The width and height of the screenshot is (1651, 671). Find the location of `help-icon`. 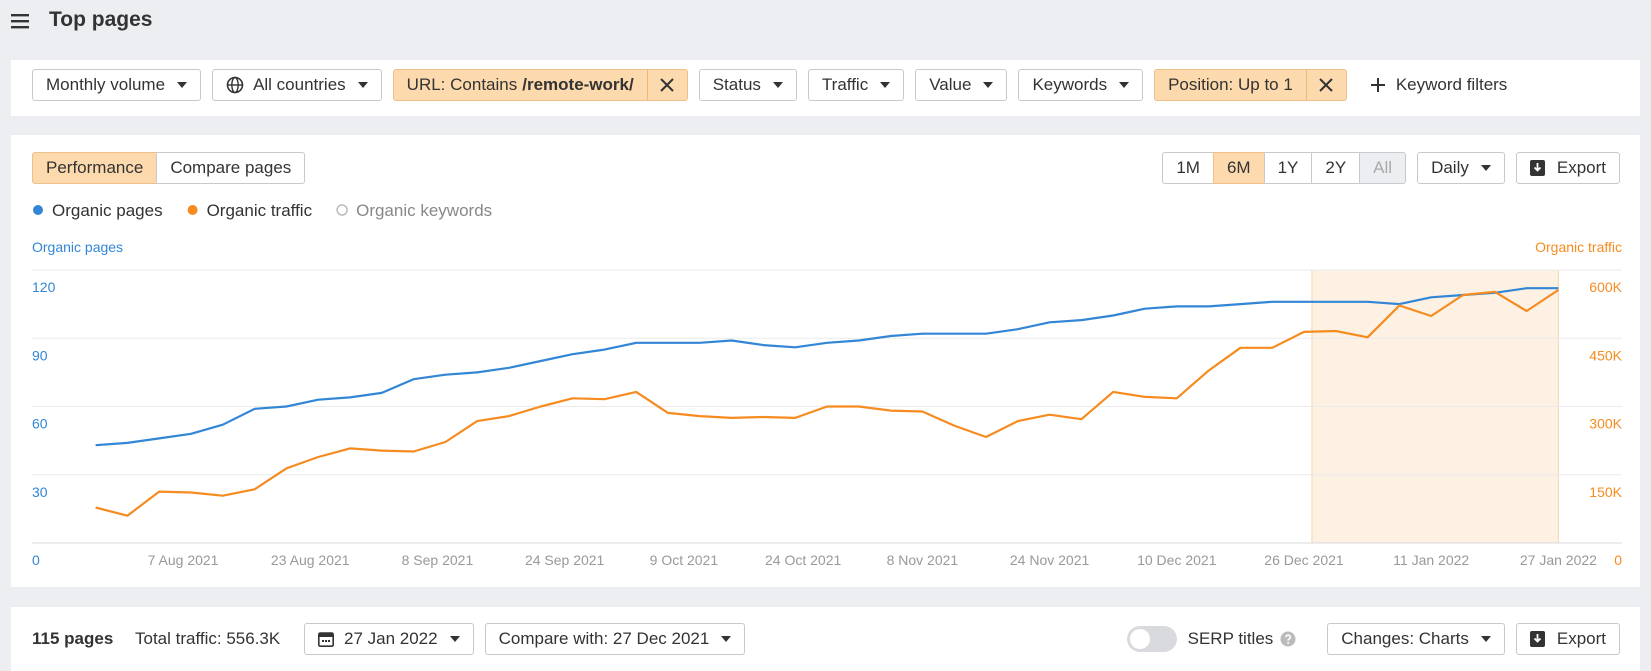

help-icon is located at coordinates (1288, 639).